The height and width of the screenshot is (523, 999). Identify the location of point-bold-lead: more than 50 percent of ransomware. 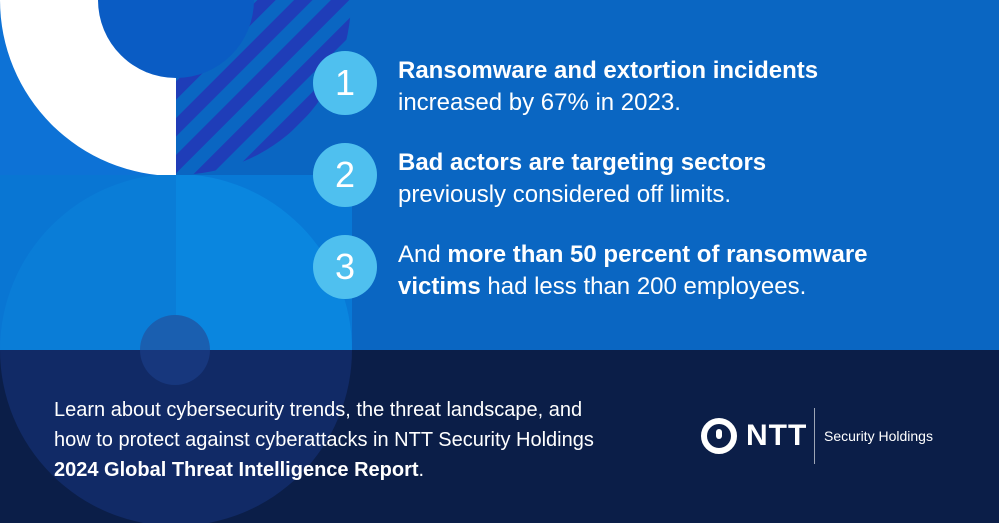
(657, 254).